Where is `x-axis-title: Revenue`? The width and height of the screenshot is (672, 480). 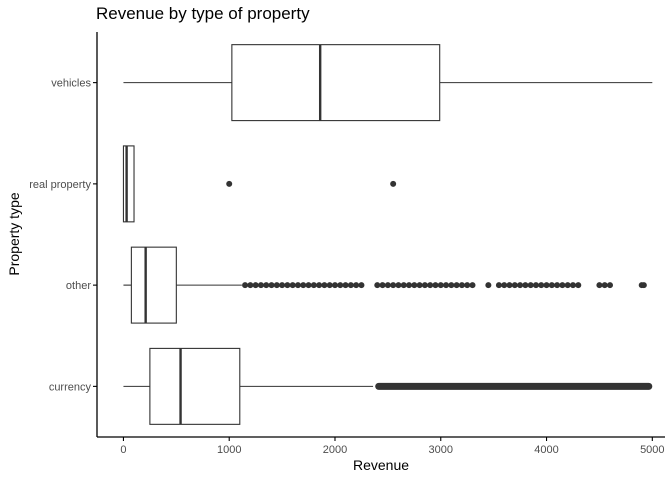 x-axis-title: Revenue is located at coordinates (381, 465).